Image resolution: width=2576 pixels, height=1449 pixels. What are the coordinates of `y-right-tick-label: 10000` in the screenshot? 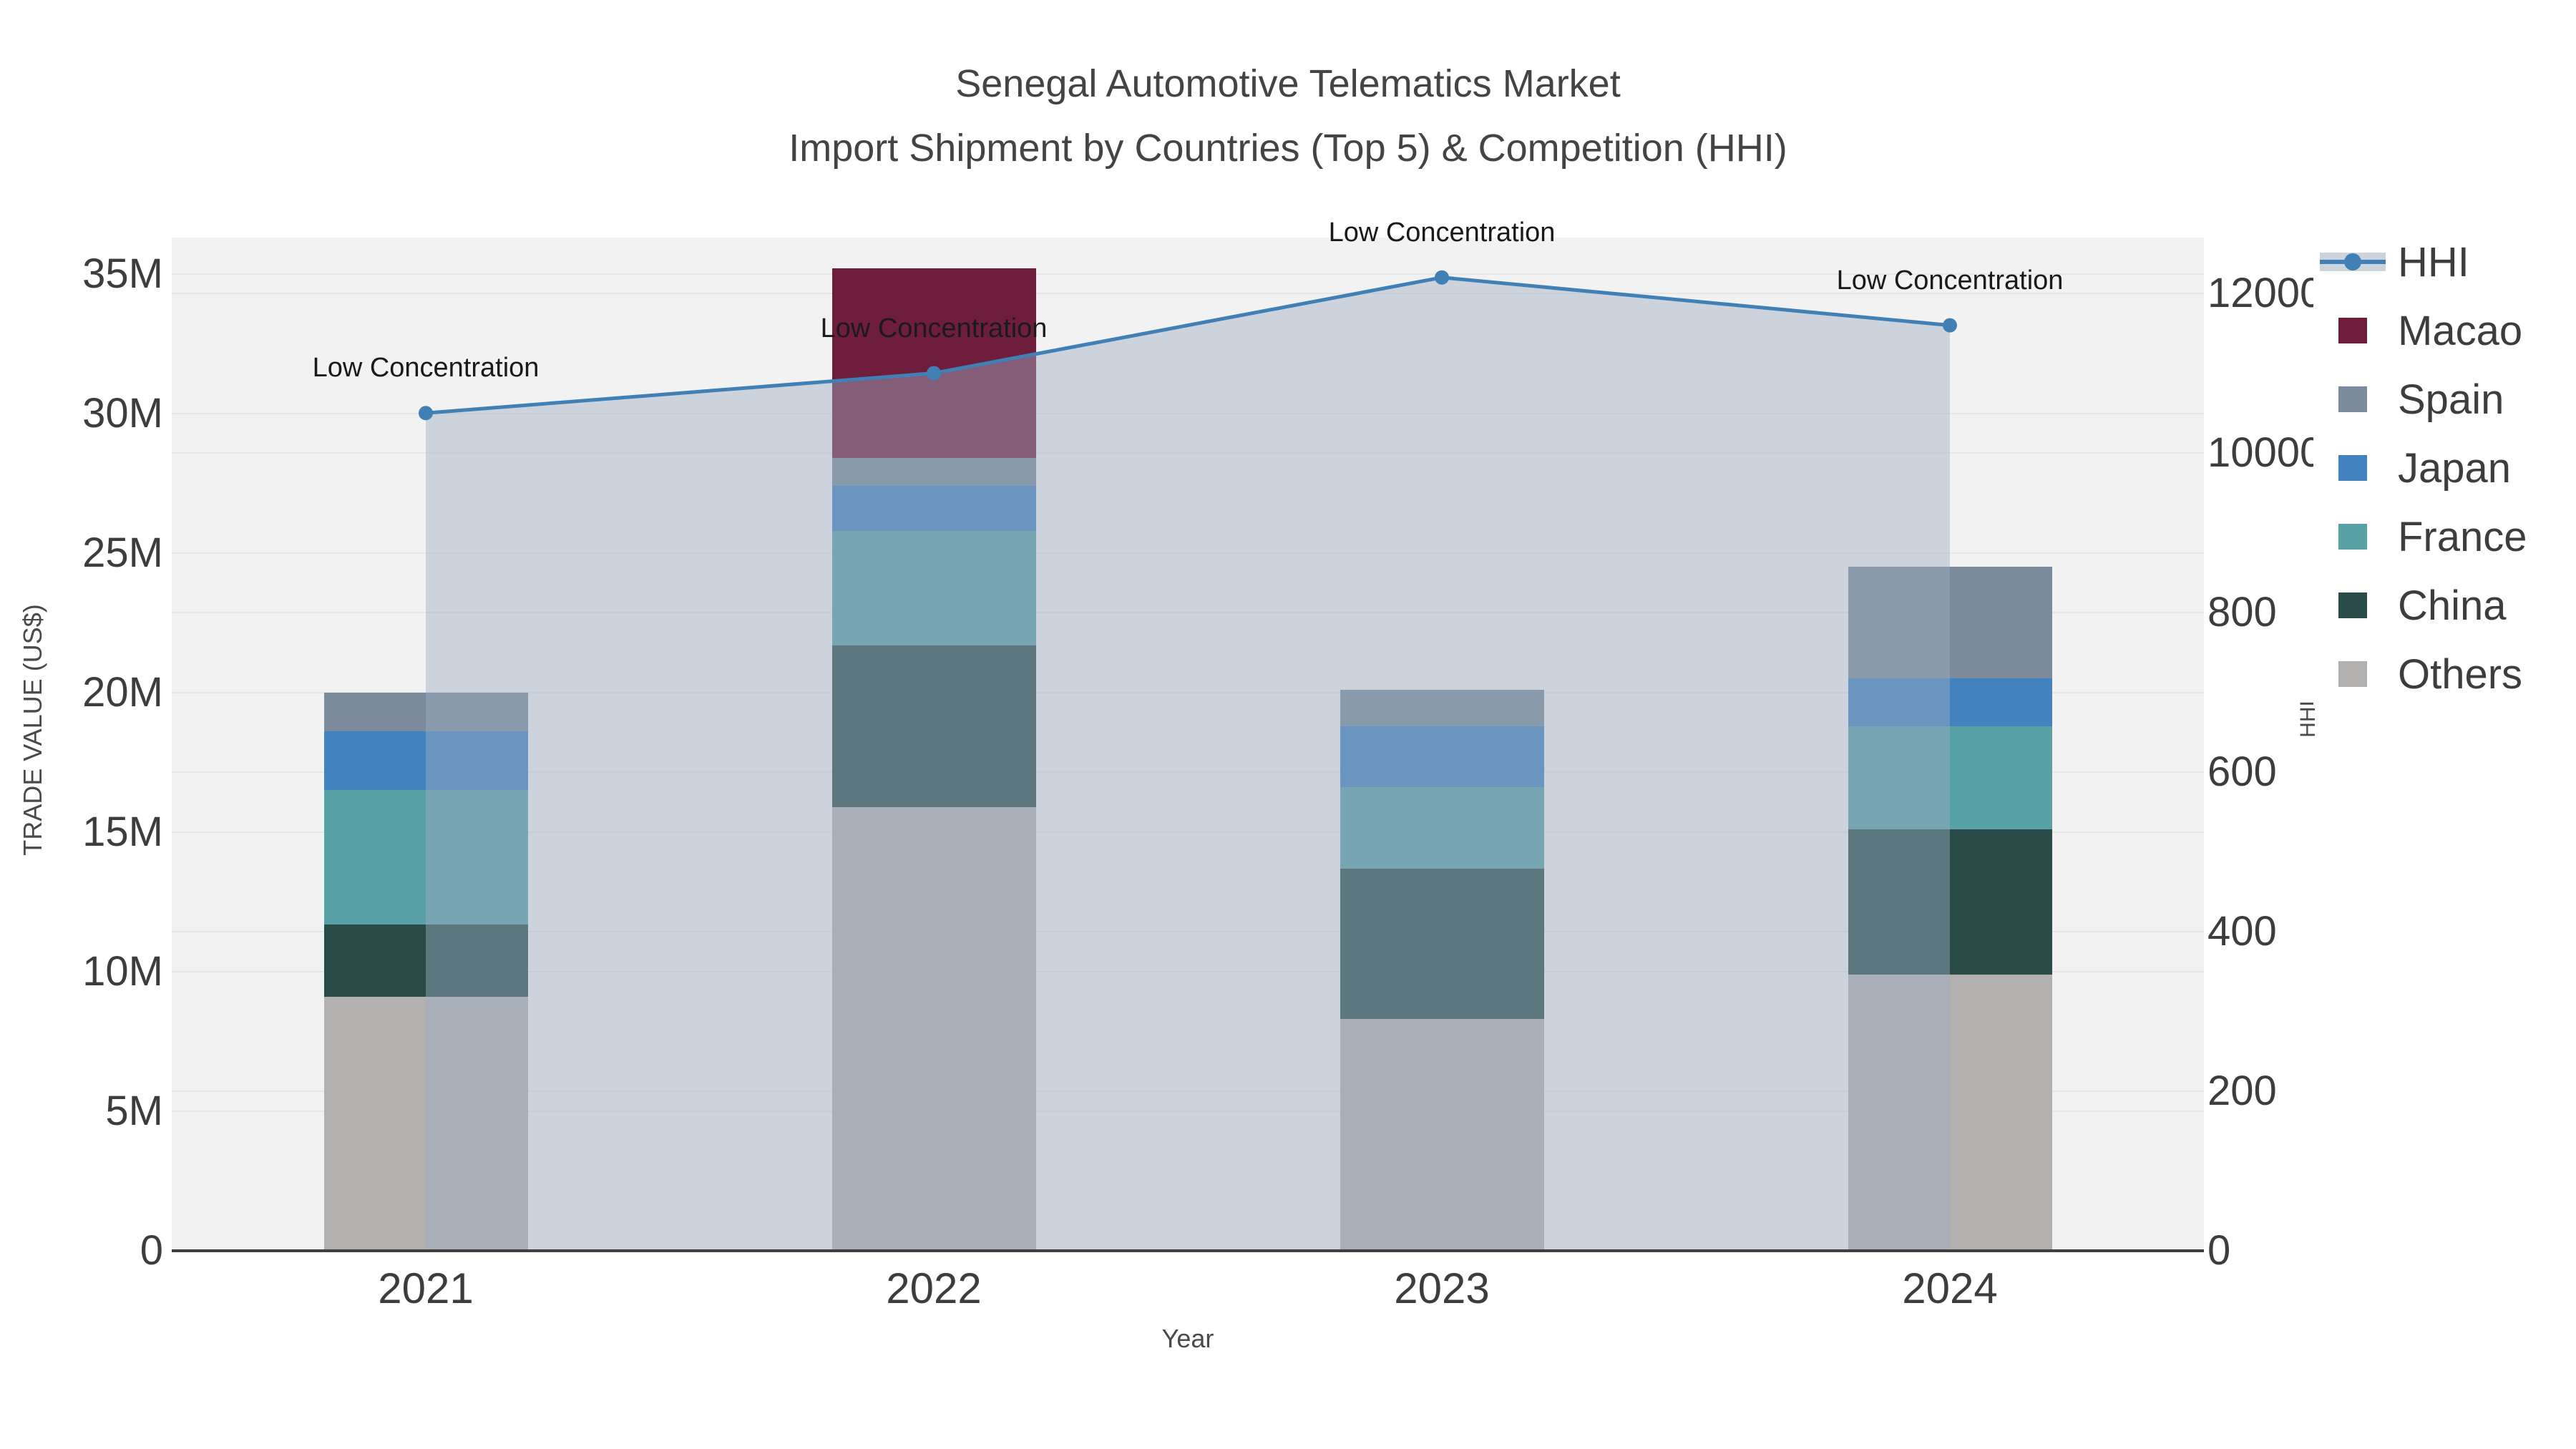 It's located at (2265, 453).